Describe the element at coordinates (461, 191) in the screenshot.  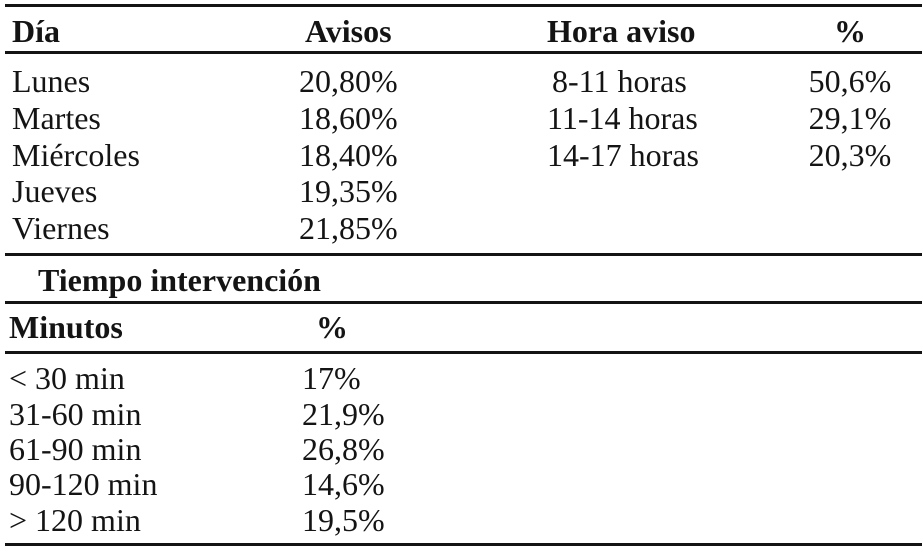
I see `table-row: Jueves 19,35%` at that location.